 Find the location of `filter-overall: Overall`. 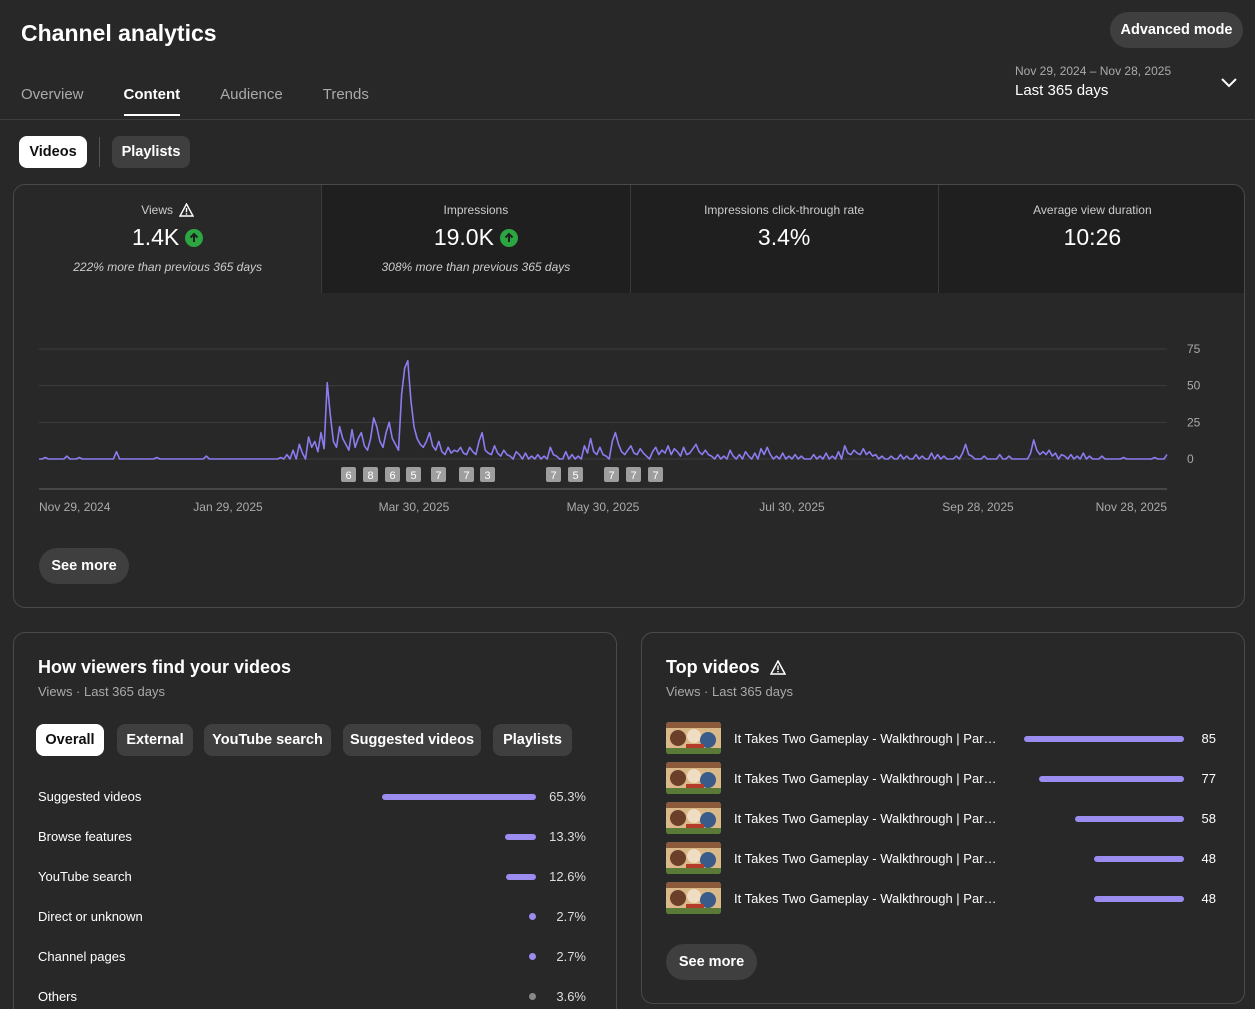

filter-overall: Overall is located at coordinates (70, 740).